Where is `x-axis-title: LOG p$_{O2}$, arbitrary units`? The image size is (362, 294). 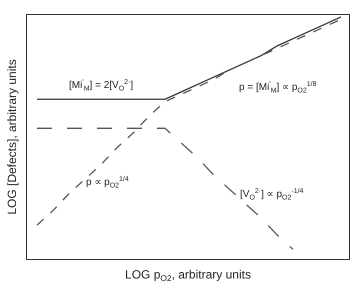 x-axis-title: LOG p$_{O2}$, arbitrary units is located at coordinates (188, 275).